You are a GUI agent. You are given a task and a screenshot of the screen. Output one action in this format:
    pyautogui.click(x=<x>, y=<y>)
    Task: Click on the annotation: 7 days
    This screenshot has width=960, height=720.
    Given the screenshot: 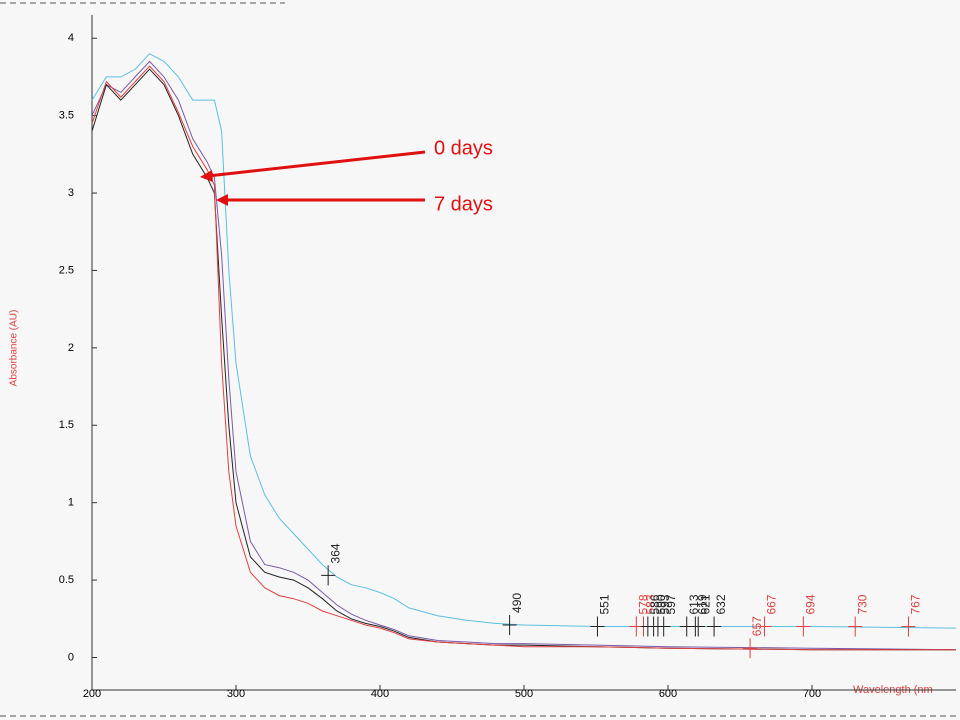 What is the action you would take?
    pyautogui.click(x=463, y=204)
    